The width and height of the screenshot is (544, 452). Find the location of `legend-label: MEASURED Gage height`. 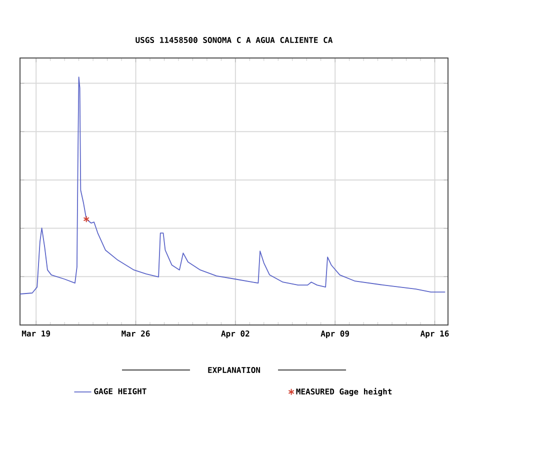

legend-label: MEASURED Gage height is located at coordinates (344, 392).